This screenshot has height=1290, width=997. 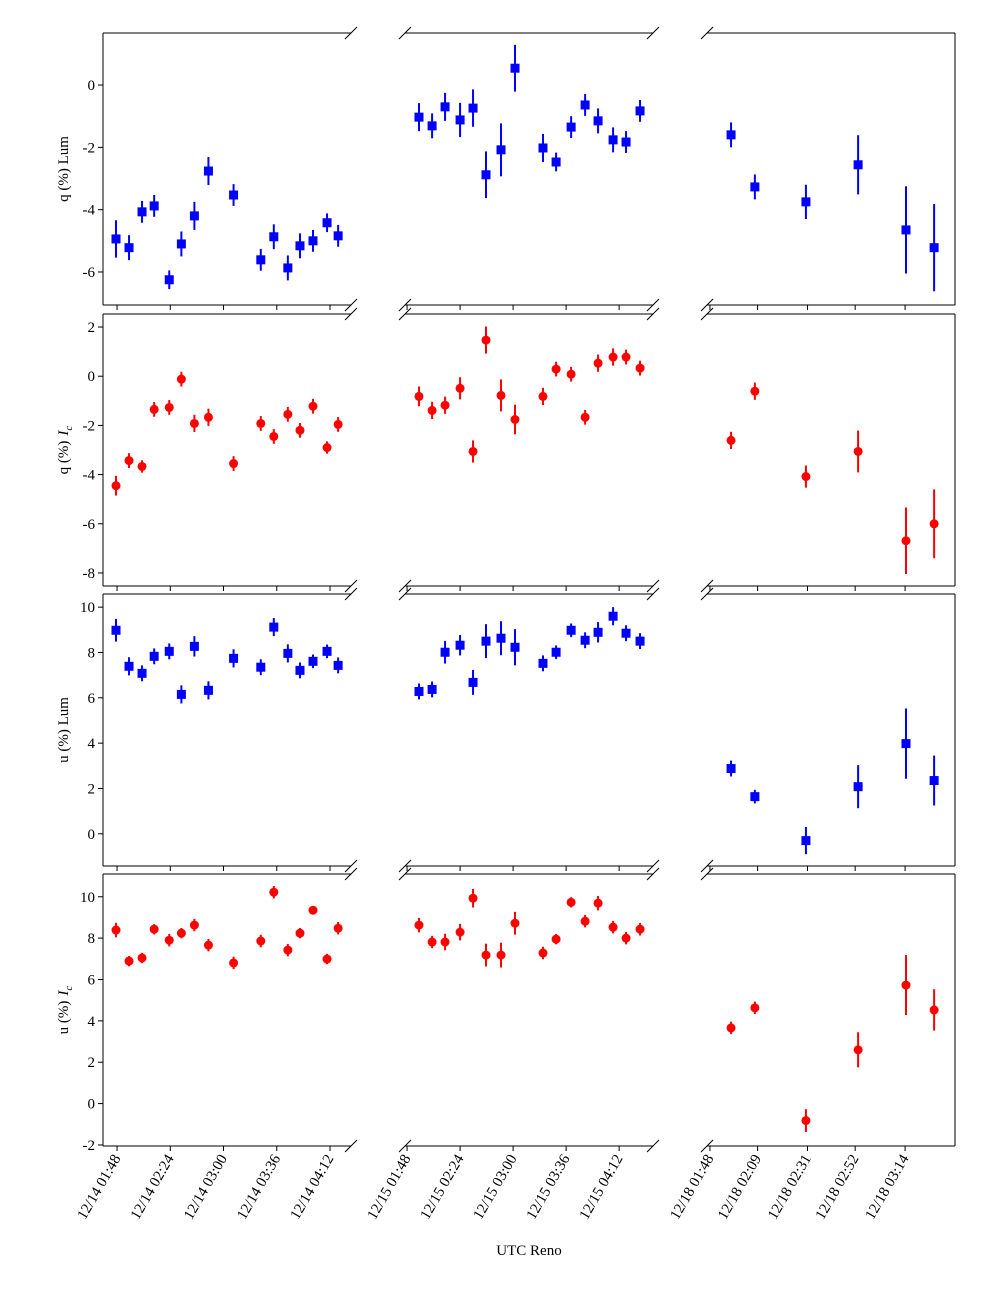 I want to click on y-axis-label: u (%) Ic, so click(x=65, y=1010).